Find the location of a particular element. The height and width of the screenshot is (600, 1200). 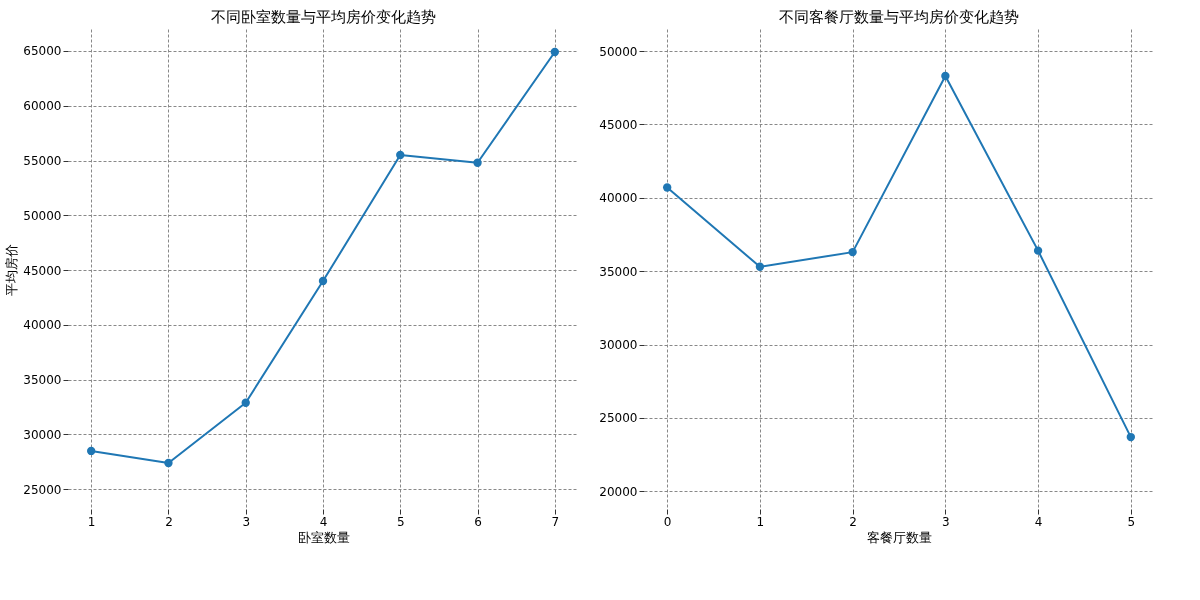

x-tick-label: 0 is located at coordinates (667, 521).